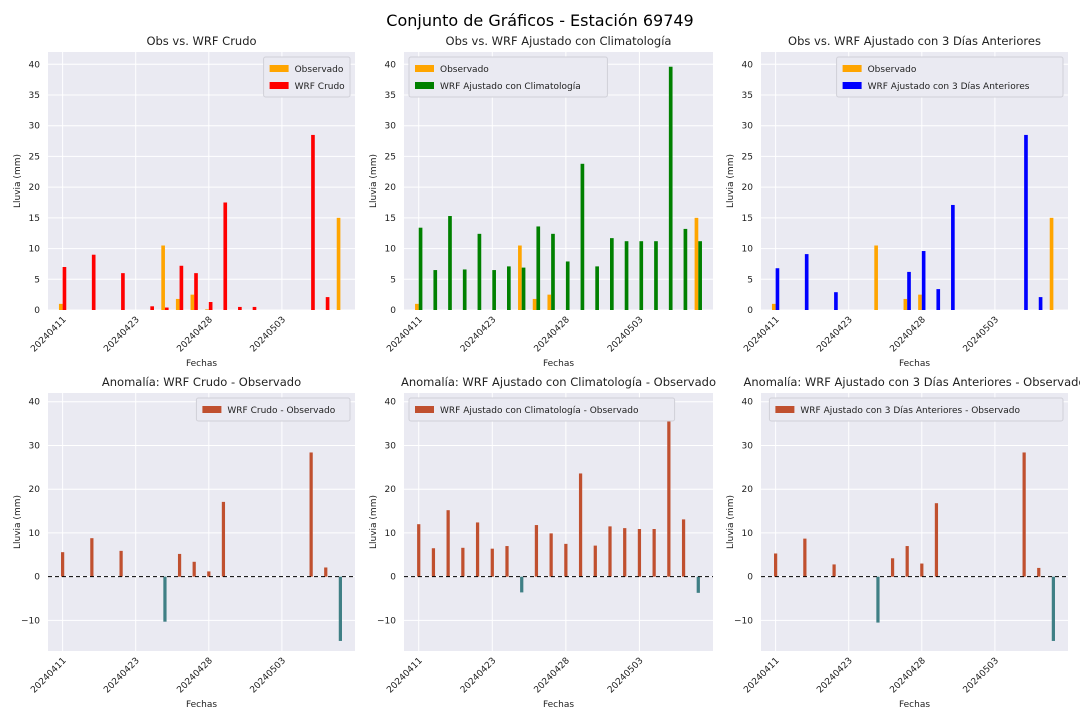  I want to click on legend-label: WRF Ajustado con Climatología, so click(510, 87).